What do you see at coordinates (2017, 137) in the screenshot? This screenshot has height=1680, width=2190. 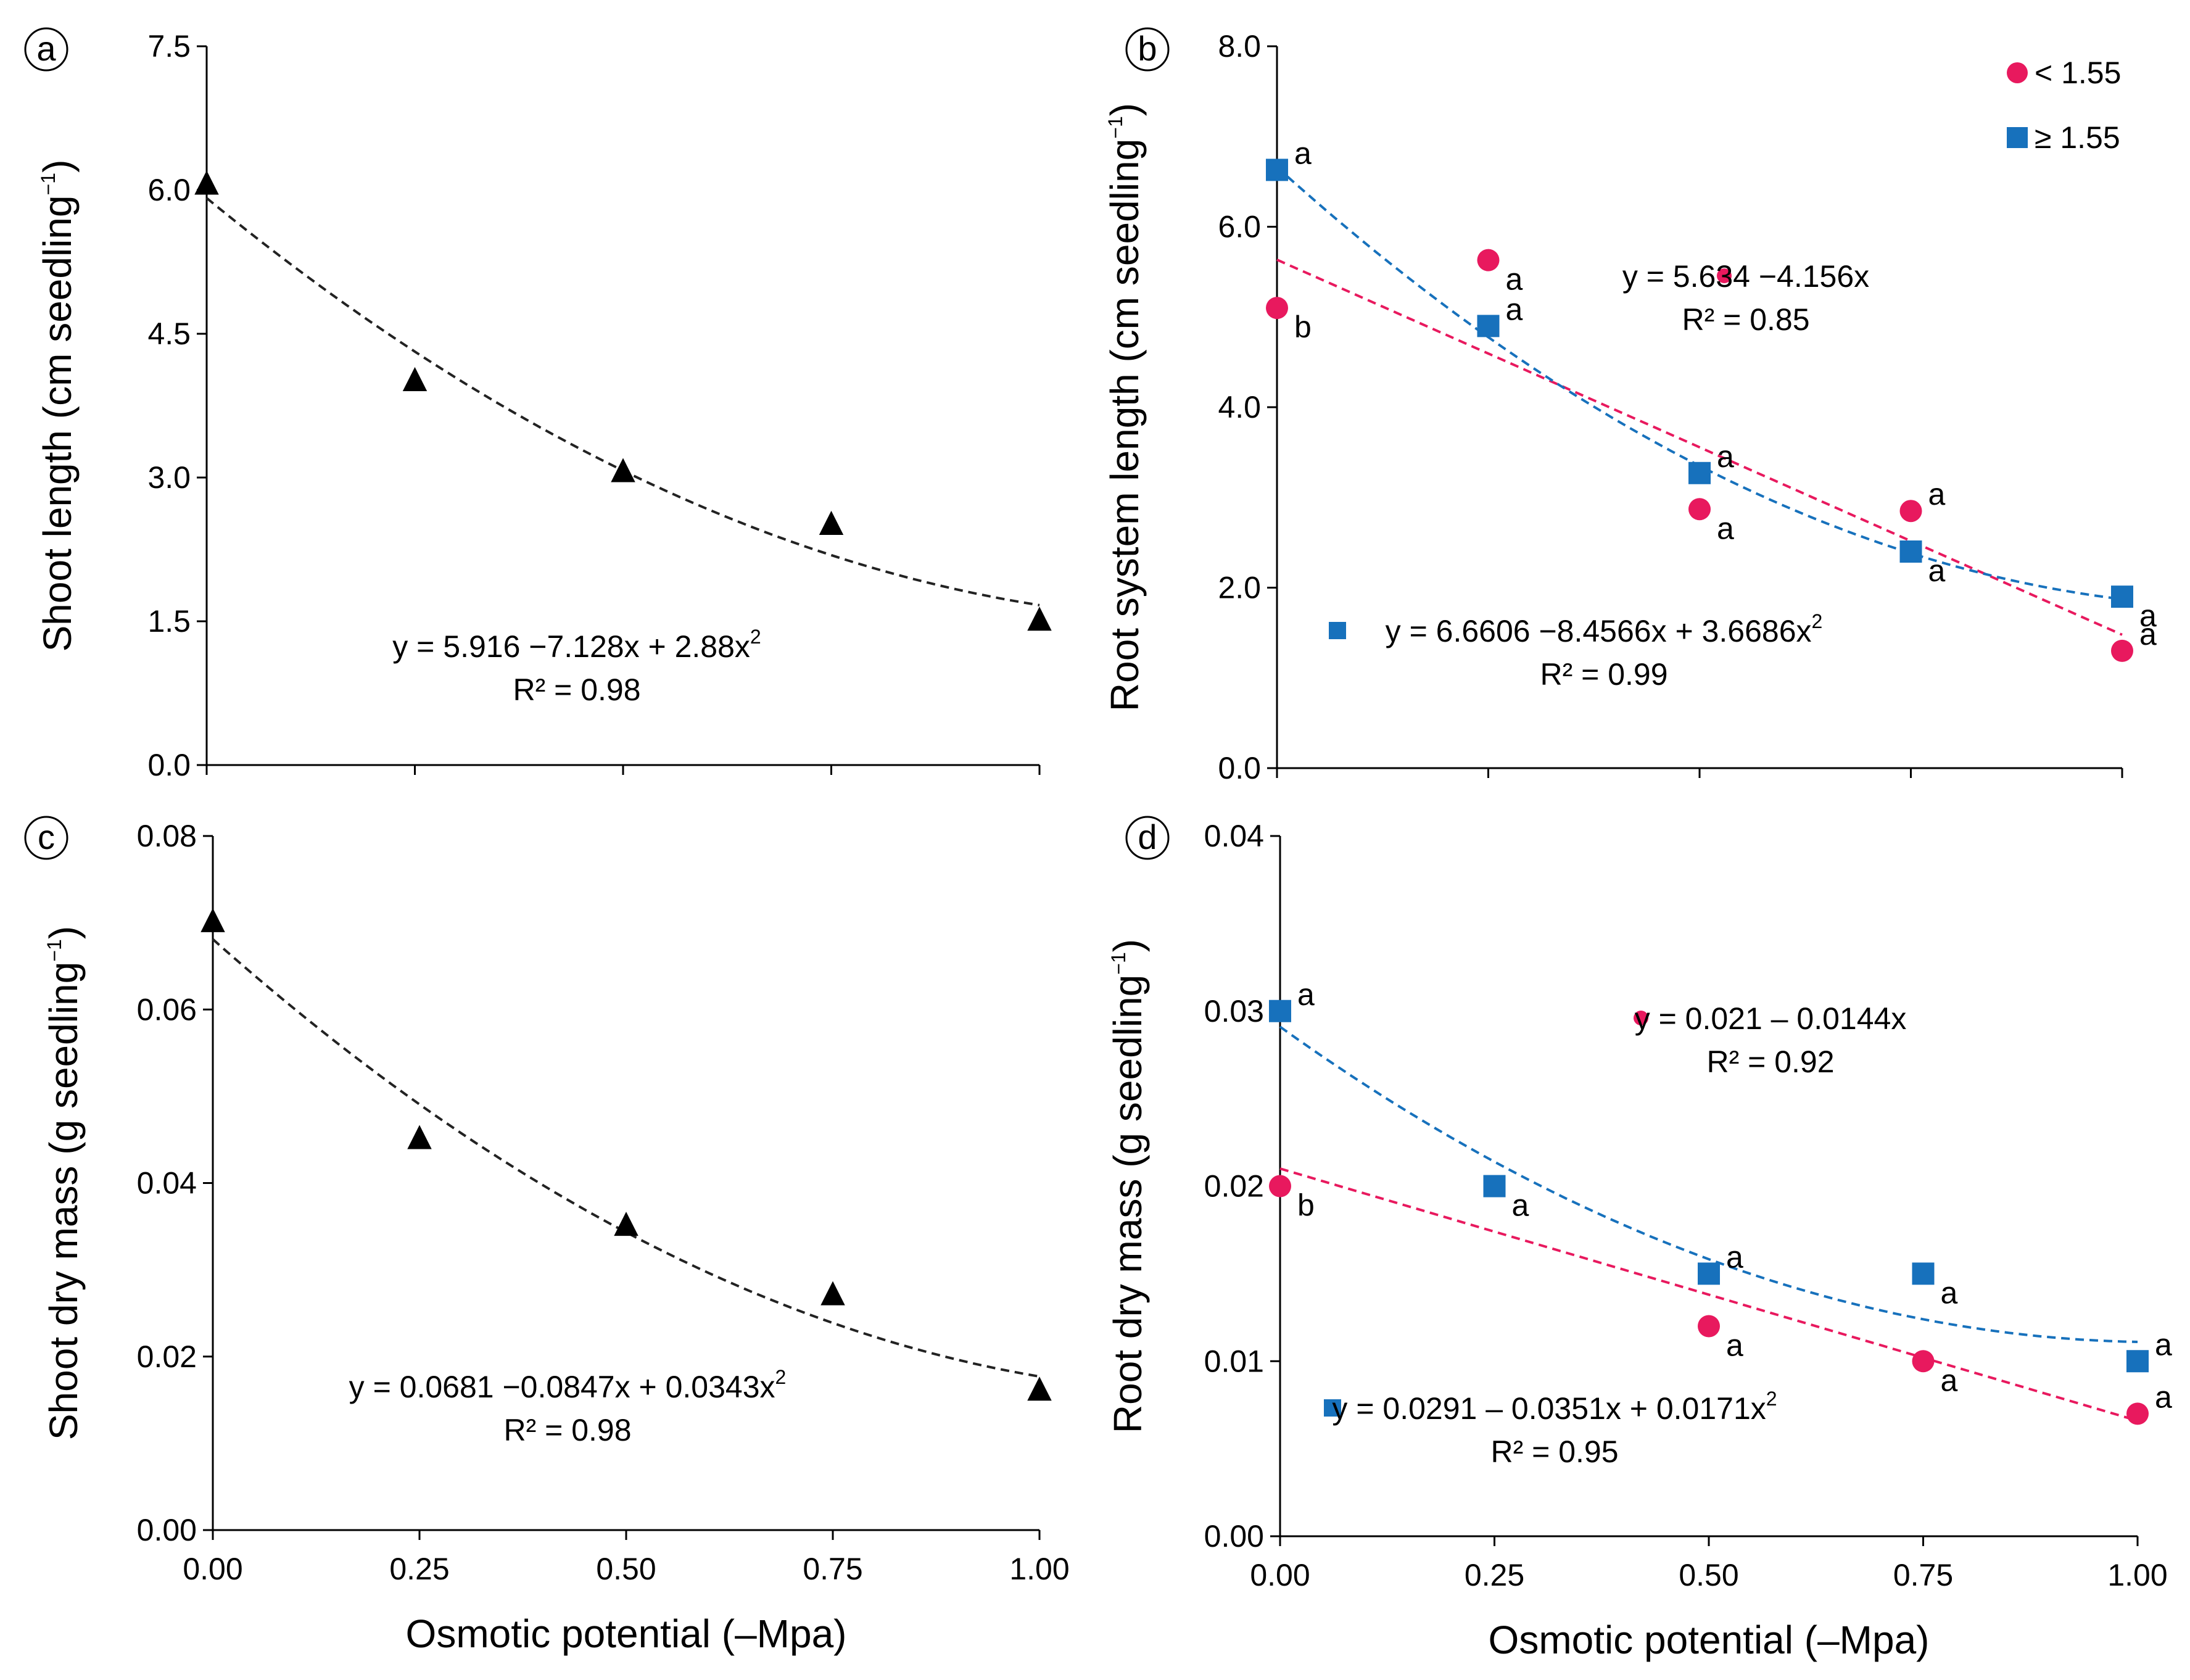 I see `legend-marker-square` at bounding box center [2017, 137].